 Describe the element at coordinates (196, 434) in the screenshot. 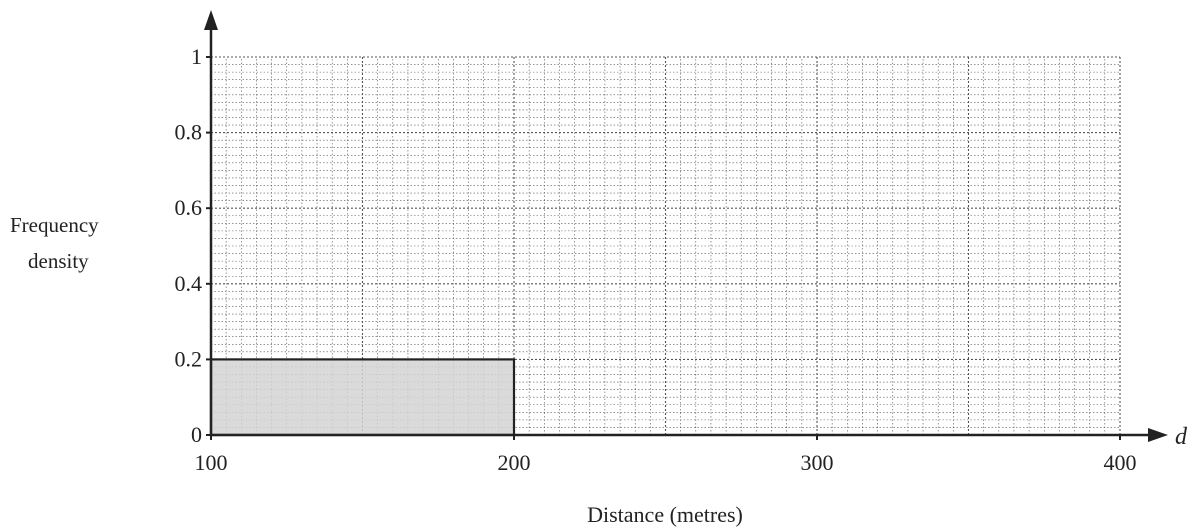

I see `y-tick-label: 0` at that location.